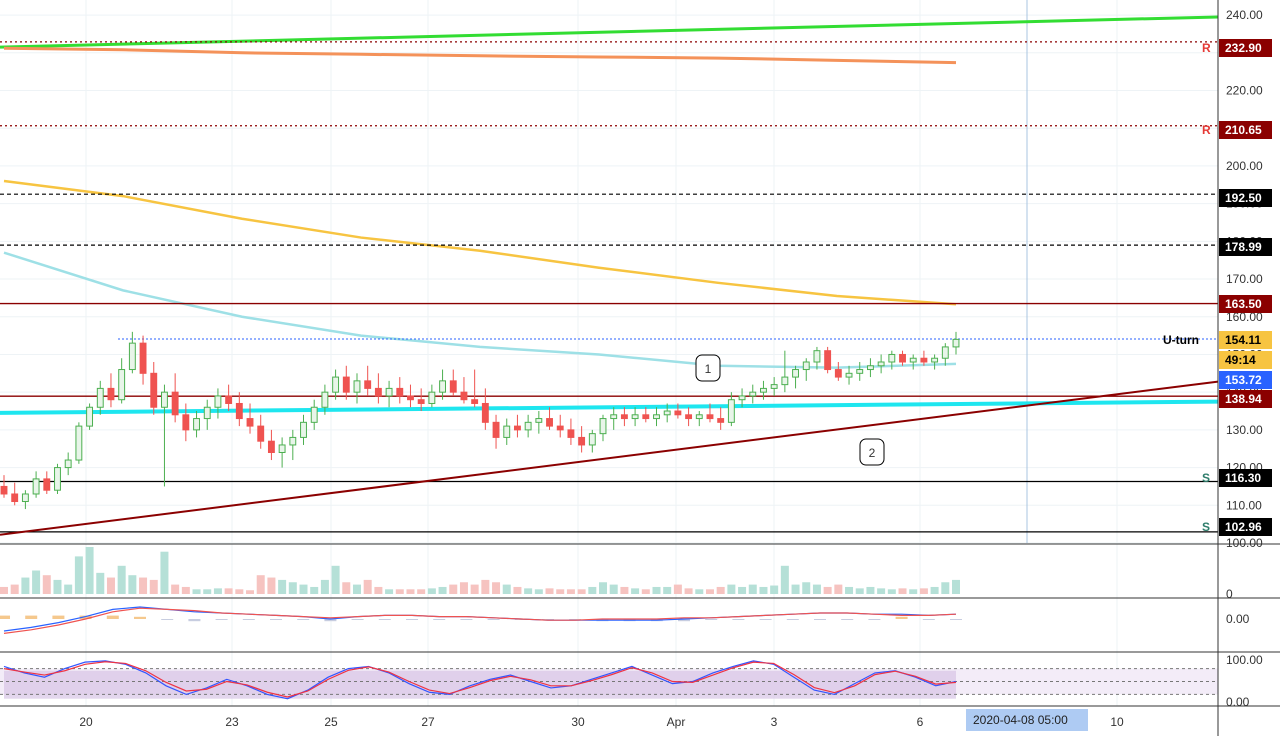 The image size is (1280, 736). I want to click on price-tag-label: 153.72, so click(1243, 380).